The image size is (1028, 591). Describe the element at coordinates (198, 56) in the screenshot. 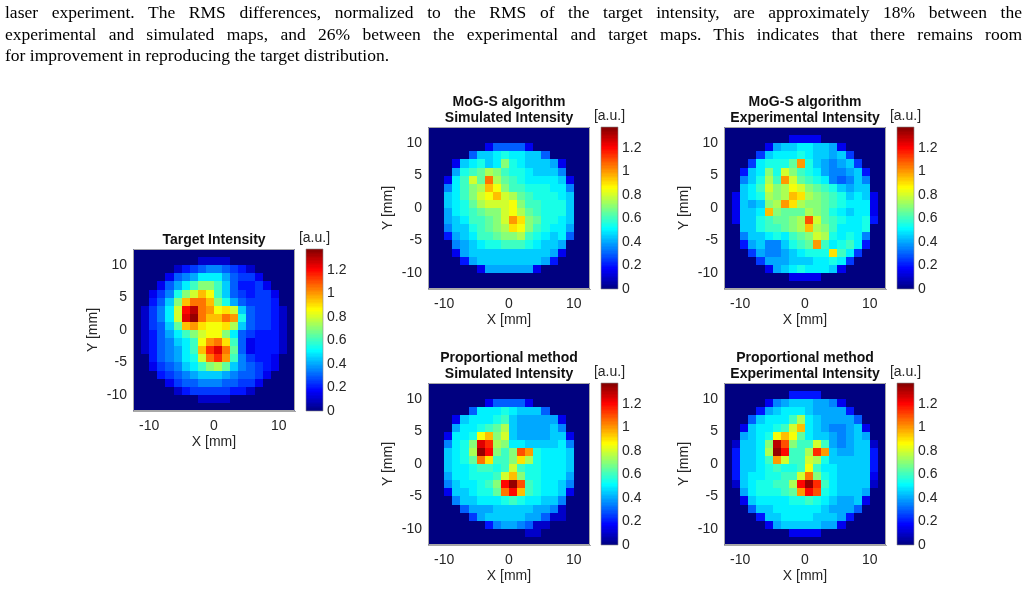

I see `text: for improvement in reproducing the target distribution.` at that location.